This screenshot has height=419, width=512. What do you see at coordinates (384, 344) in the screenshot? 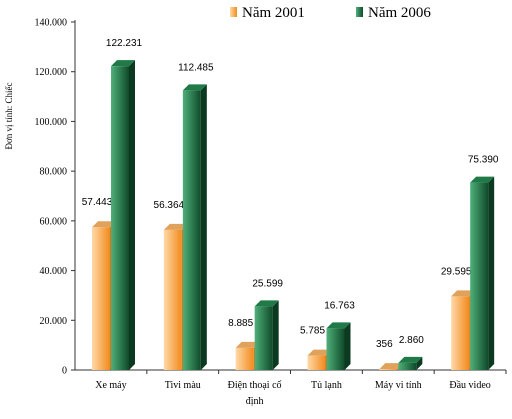
I see `data-label: 356` at bounding box center [384, 344].